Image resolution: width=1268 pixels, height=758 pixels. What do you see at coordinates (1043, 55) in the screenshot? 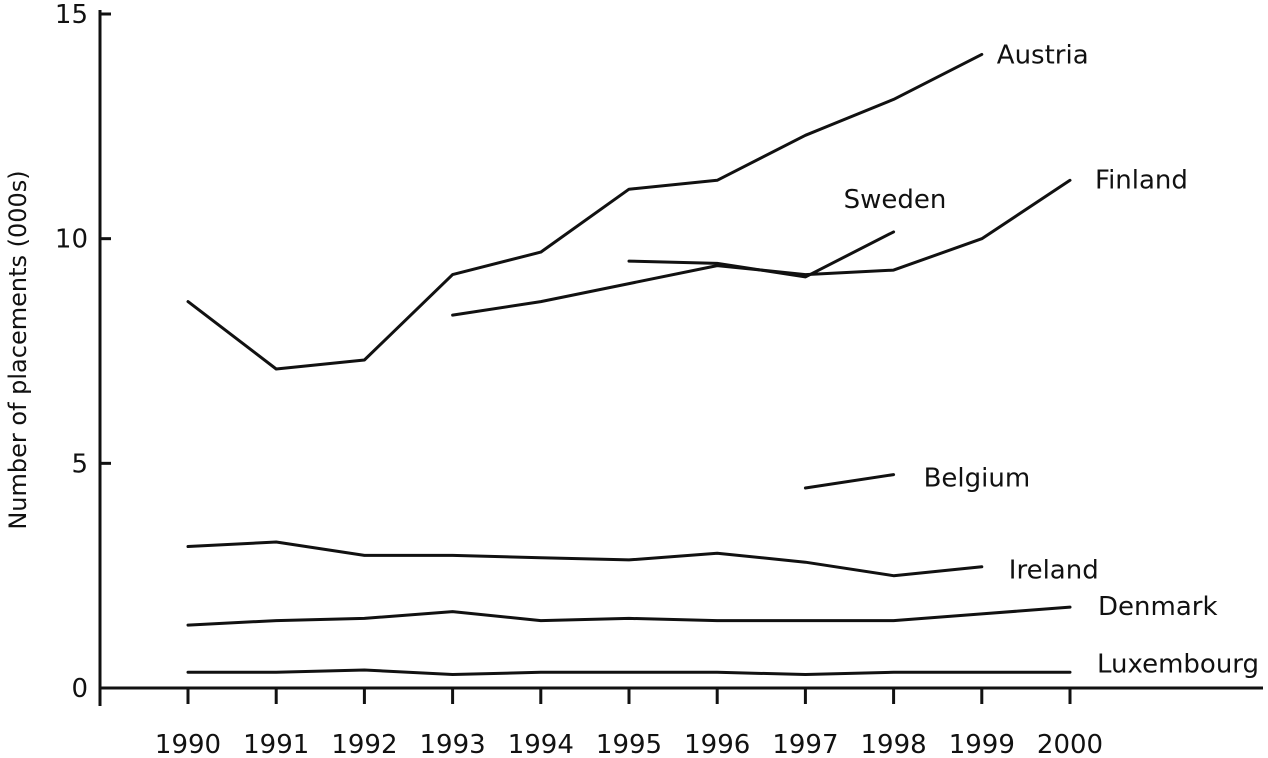
I see `series-label-austria: Austria` at bounding box center [1043, 55].